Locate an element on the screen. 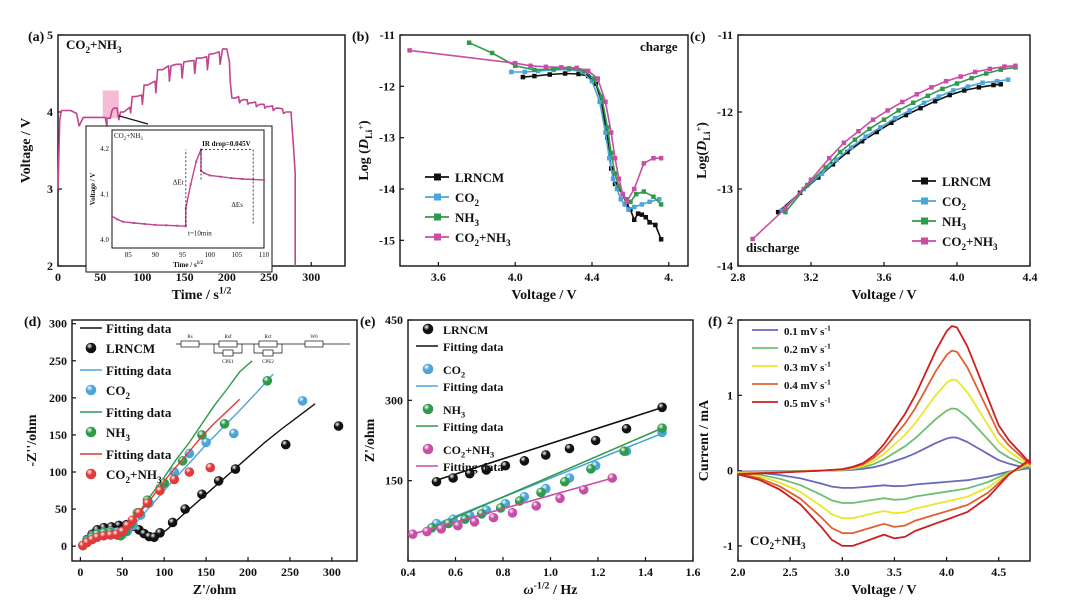  circuit-element is located at coordinates (228, 344).